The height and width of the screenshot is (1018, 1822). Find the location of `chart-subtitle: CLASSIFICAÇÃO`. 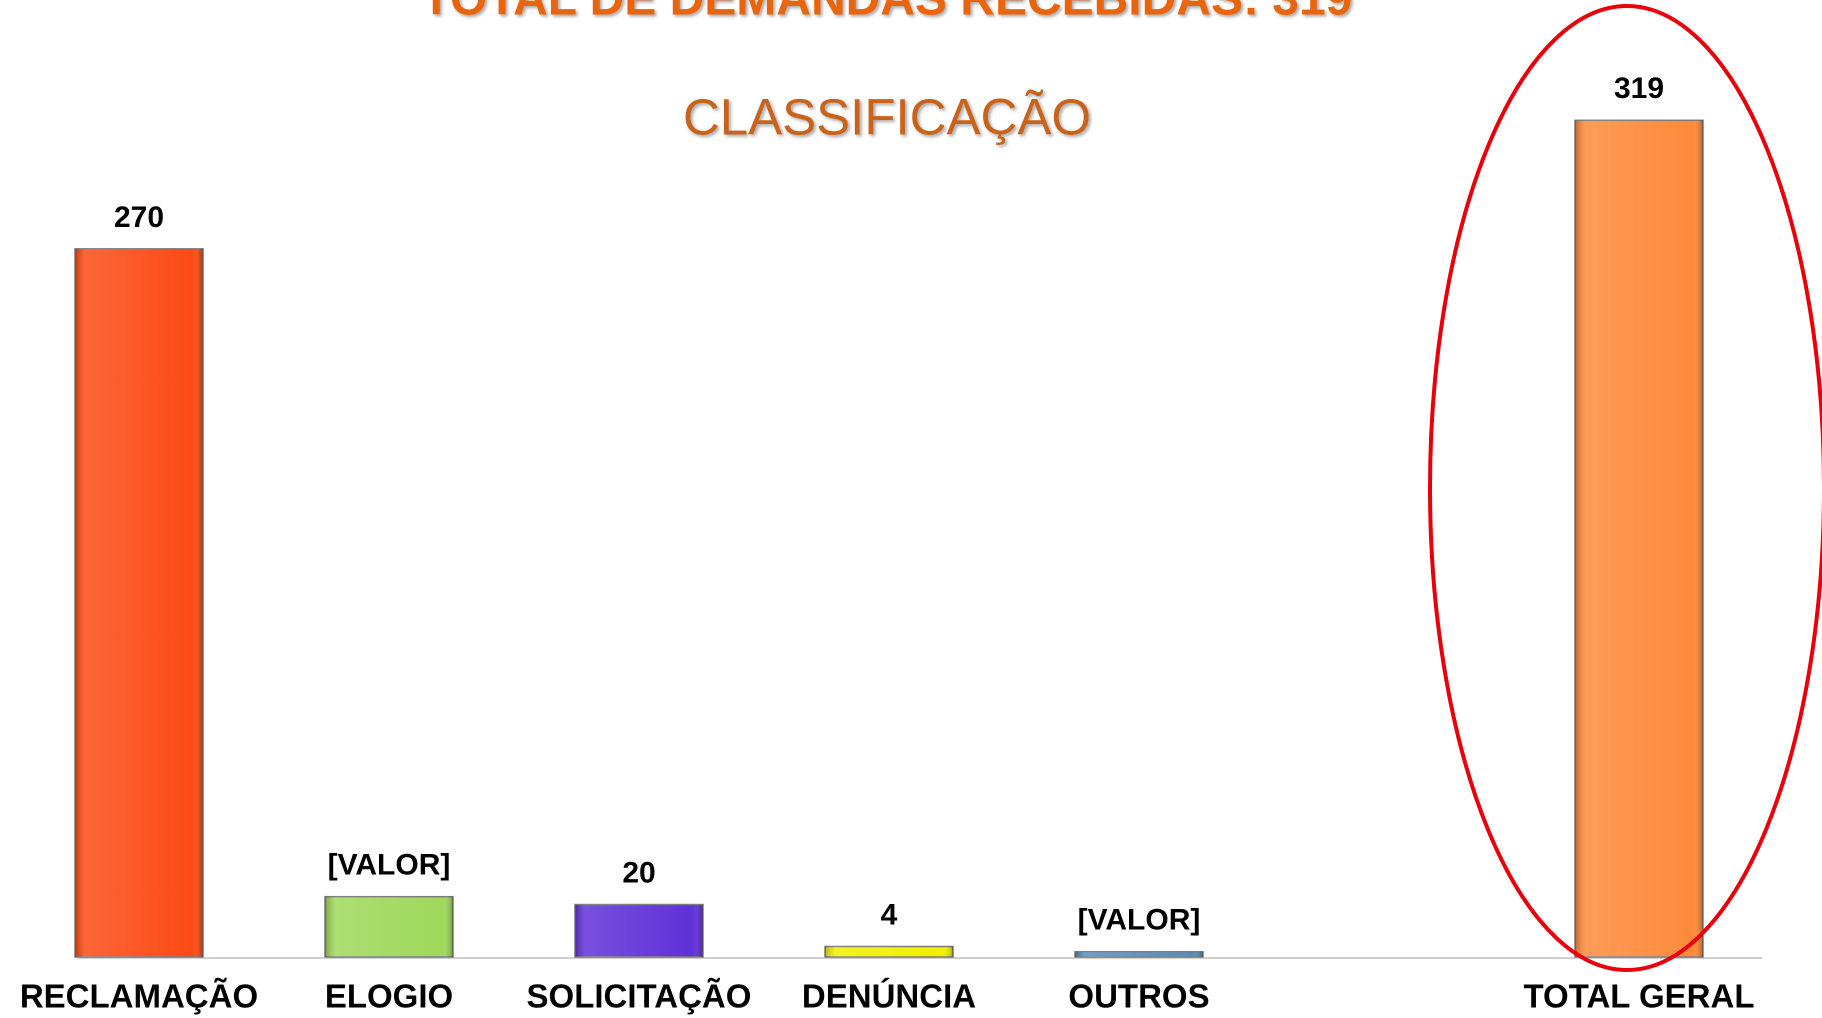

chart-subtitle: CLASSIFICAÇÃO is located at coordinates (887, 116).